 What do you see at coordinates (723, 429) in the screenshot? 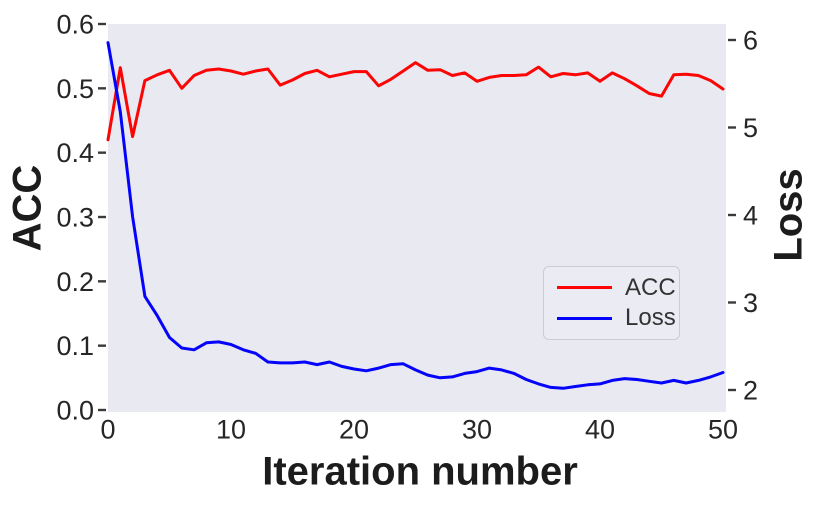
I see `x-tick-label: 50` at bounding box center [723, 429].